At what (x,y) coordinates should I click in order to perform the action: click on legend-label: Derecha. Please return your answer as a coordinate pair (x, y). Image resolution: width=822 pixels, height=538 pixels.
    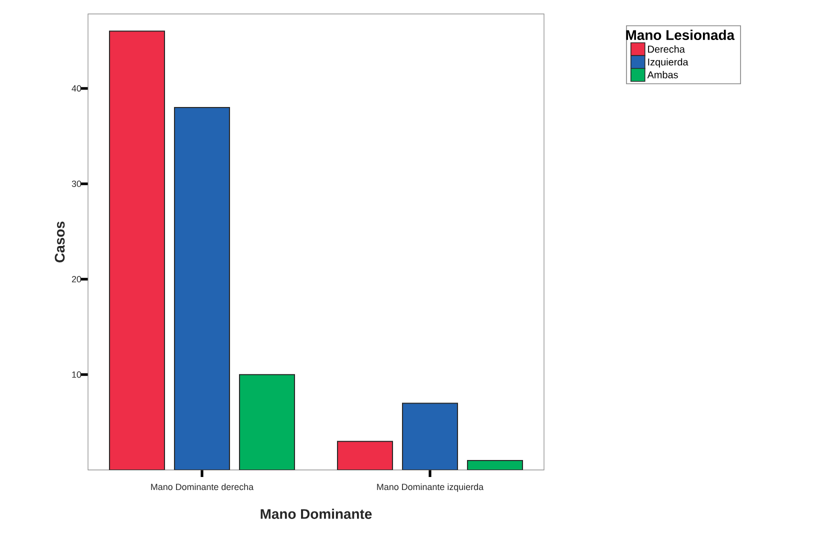
    Looking at the image, I should click on (666, 49).